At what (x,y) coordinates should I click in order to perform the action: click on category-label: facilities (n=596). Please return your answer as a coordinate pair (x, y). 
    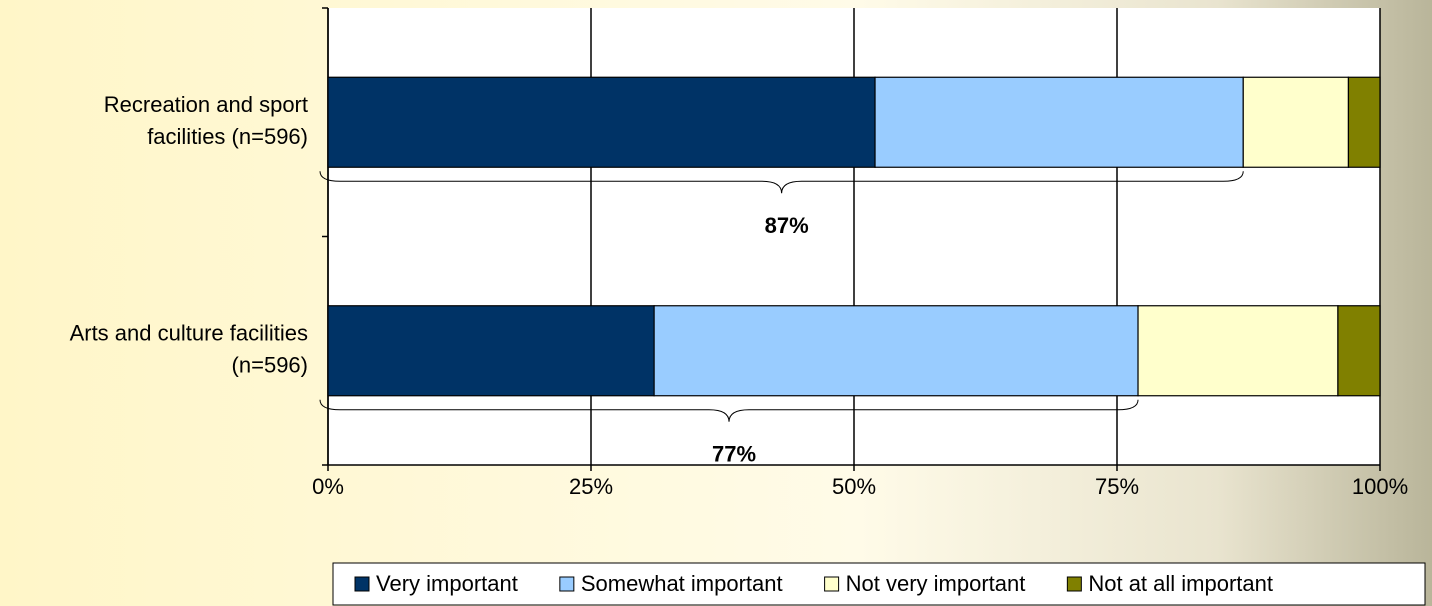
    Looking at the image, I should click on (227, 136).